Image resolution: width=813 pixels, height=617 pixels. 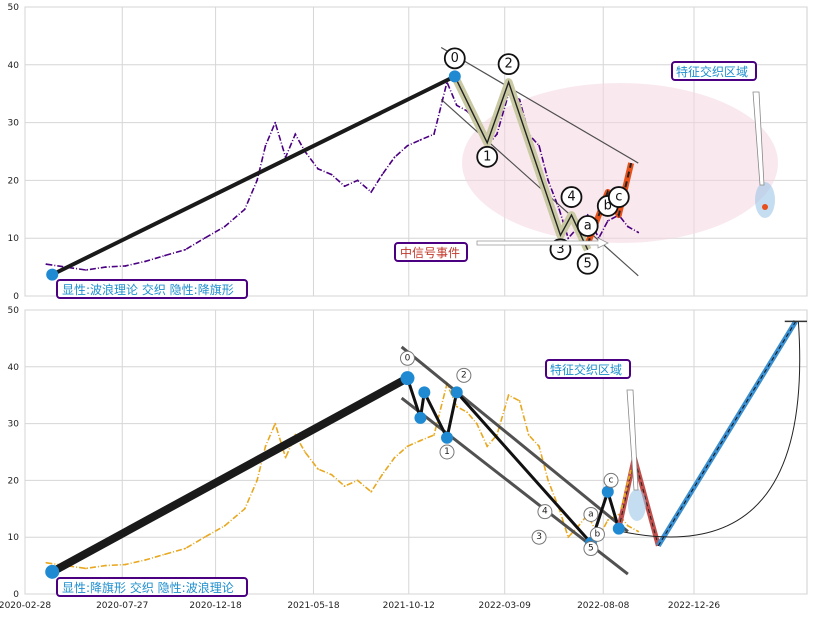 What do you see at coordinates (152, 587) in the screenshot?
I see `pattern-label-box` at bounding box center [152, 587].